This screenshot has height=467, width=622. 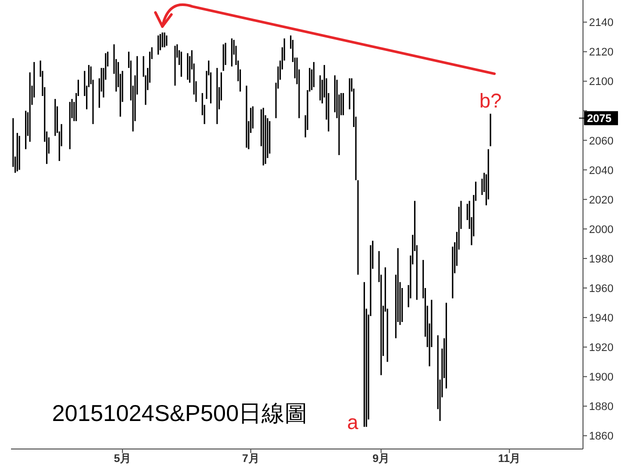 I want to click on y-tick-label: 2100, so click(x=601, y=82).